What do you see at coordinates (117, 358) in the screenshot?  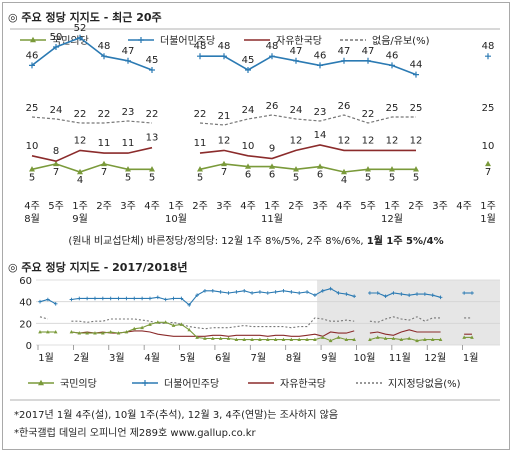 I see `chart2-x-tick: 3월` at bounding box center [117, 358].